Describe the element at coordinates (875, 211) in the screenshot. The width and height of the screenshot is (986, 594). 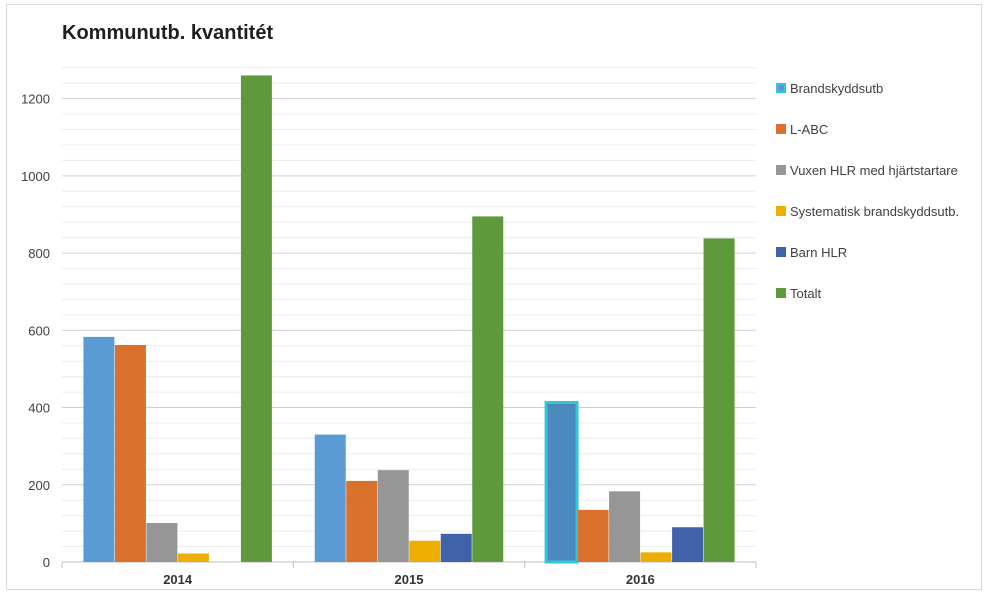
I see `legend-label: Systematisk brandskyddsutb.` at that location.